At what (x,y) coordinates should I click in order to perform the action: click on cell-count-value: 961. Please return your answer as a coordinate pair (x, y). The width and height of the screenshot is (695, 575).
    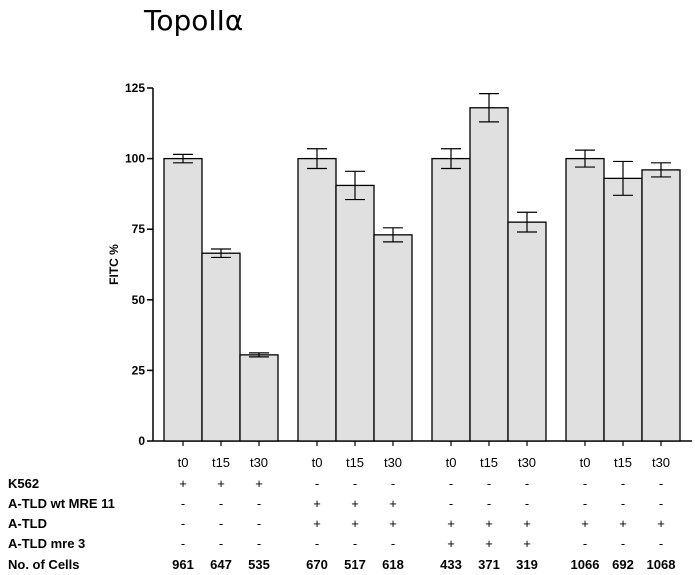
    Looking at the image, I should click on (183, 564).